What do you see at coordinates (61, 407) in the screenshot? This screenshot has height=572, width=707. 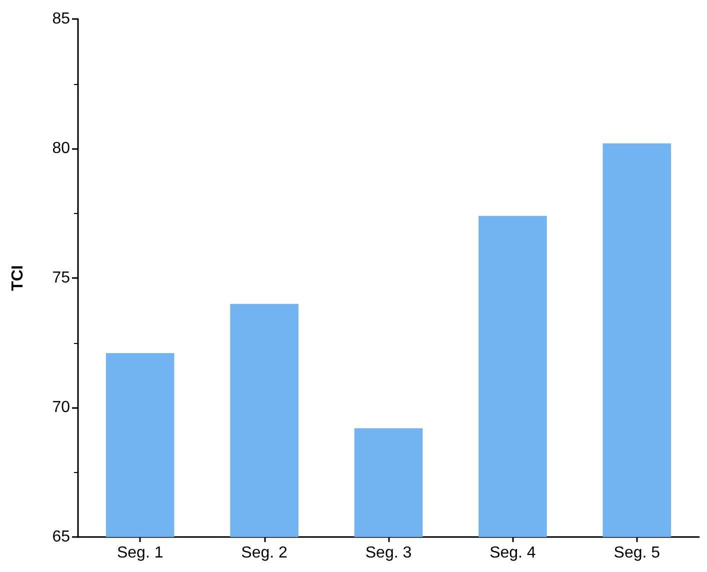 I see `y-tick-label: 70` at bounding box center [61, 407].